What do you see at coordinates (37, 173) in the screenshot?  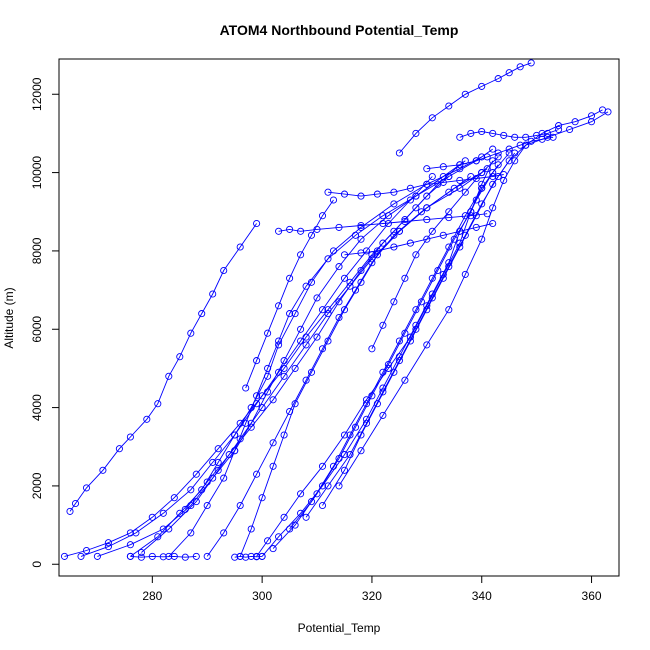 I see `y-tick-label: 10000` at bounding box center [37, 173].